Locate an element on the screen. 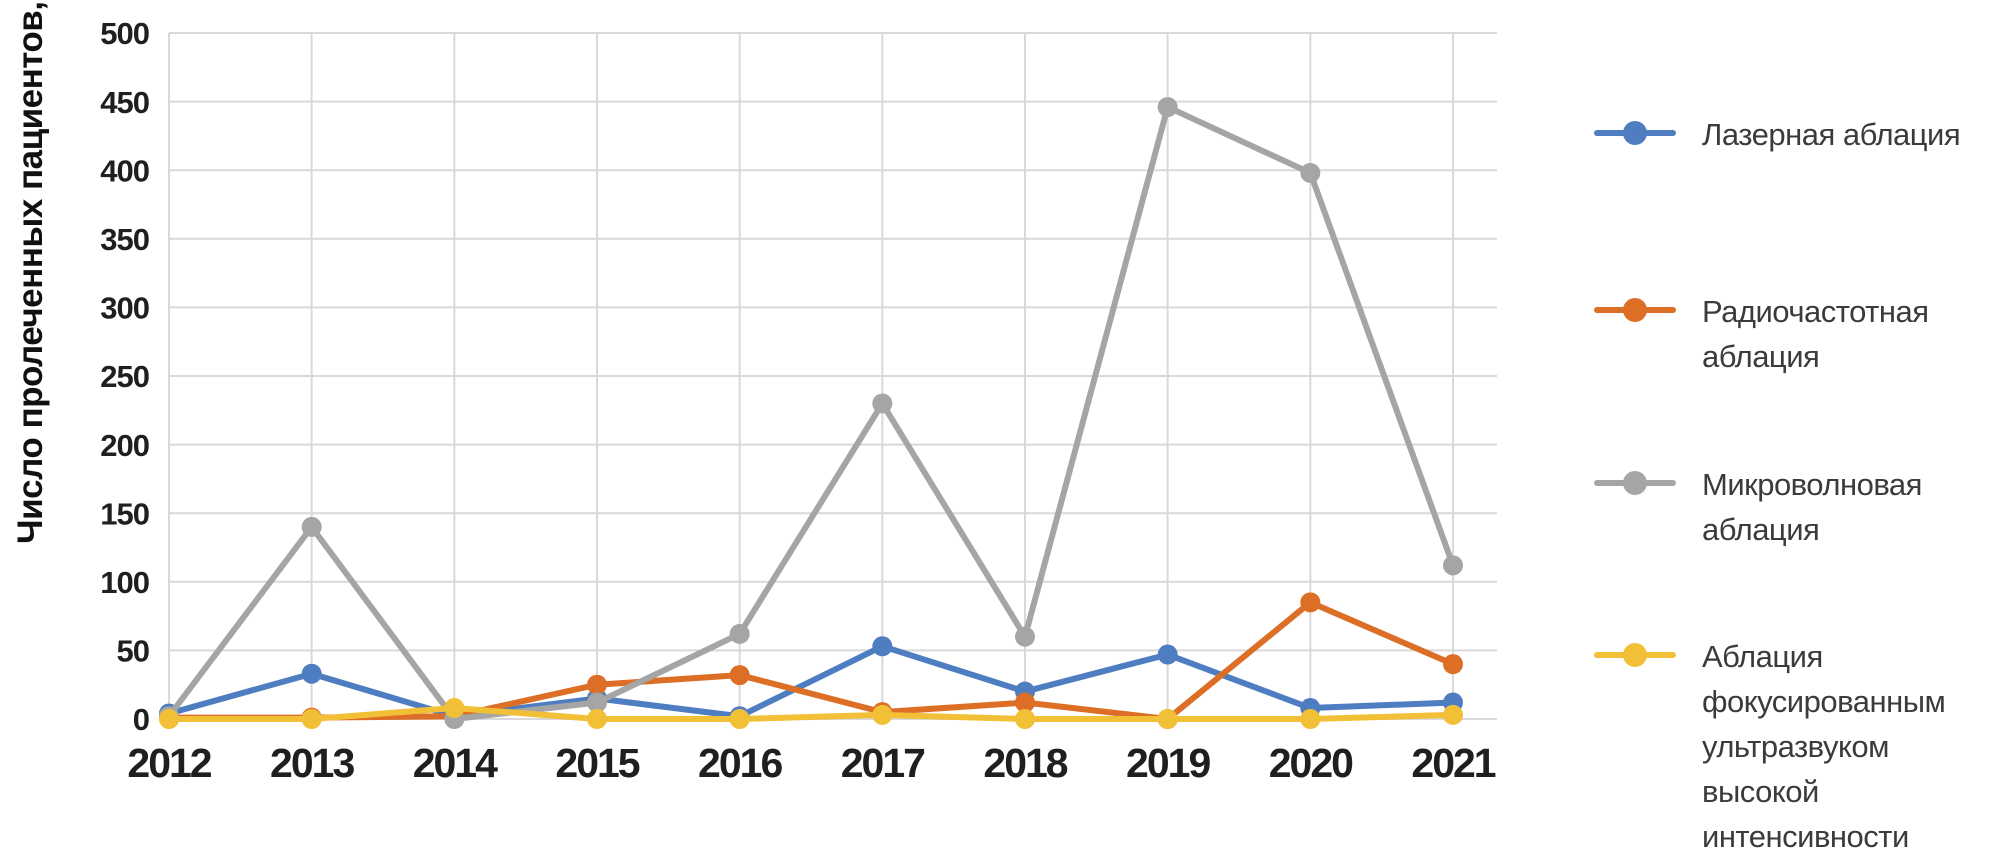 The width and height of the screenshot is (2012, 859). legend-label: Радиочастотная аблация is located at coordinates (1815, 334).